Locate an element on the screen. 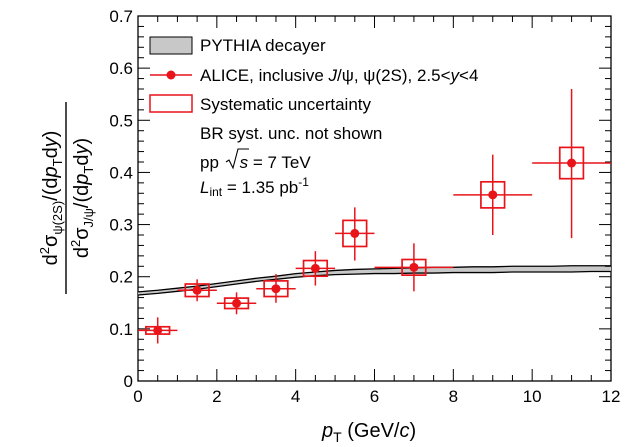 This screenshot has width=626, height=447. y-axis-denominator: d2σJ/ψ/(dpTdy) is located at coordinates (82, 198).